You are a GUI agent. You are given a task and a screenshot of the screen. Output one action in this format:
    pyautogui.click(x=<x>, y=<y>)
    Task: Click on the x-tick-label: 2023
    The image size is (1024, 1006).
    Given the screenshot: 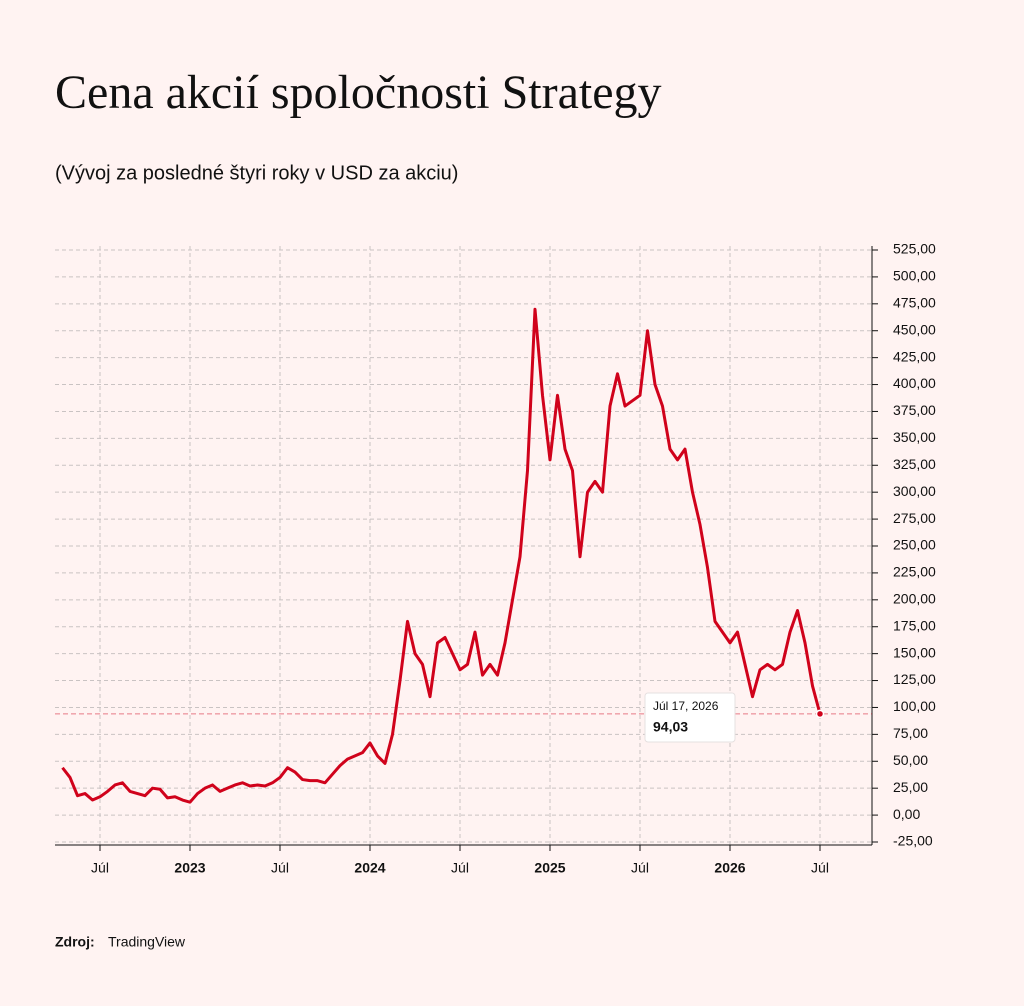 What is the action you would take?
    pyautogui.click(x=189, y=868)
    